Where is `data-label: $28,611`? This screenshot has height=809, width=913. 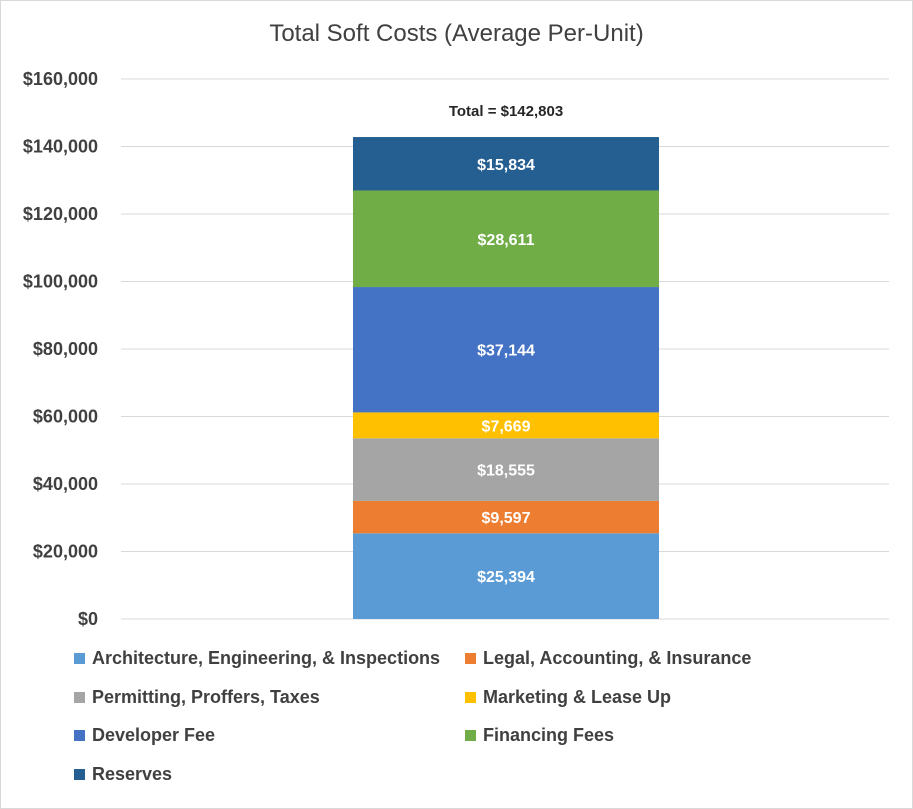
data-label: $28,611 is located at coordinates (506, 240).